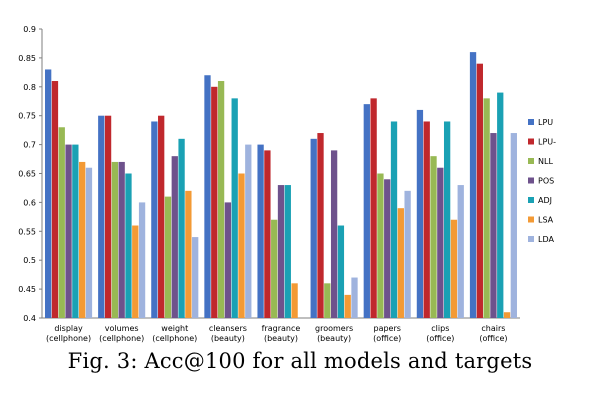 This screenshot has width=600, height=409. I want to click on legend-label: POS, so click(546, 181).